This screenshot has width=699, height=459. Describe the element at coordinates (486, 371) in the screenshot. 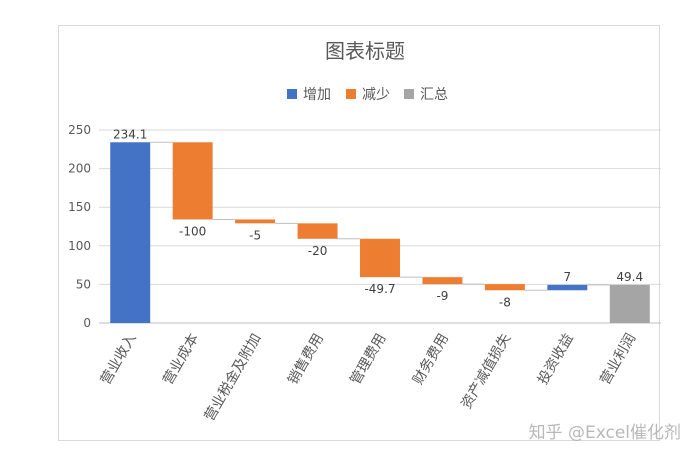

I see `x-tick-label: 资产减值损失` at that location.